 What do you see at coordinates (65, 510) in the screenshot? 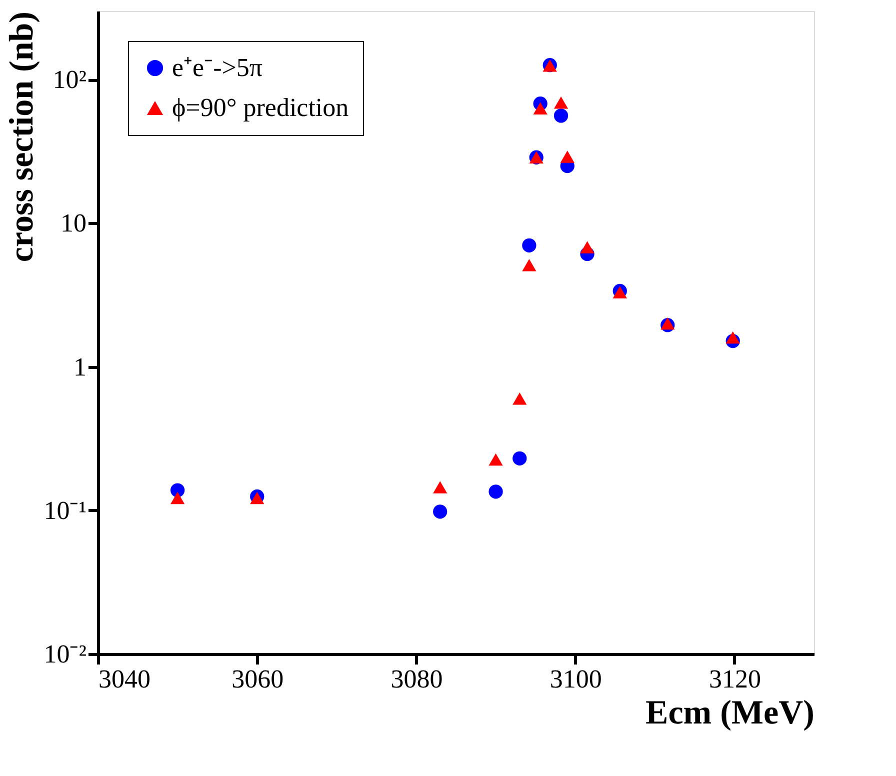
I see `y-tick-label: 10⁻¹` at bounding box center [65, 510].